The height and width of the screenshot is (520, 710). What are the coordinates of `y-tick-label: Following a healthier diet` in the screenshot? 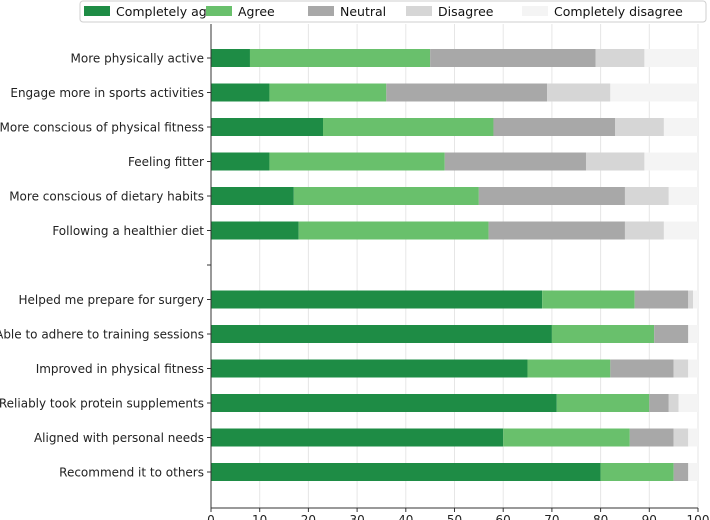 It's located at (128, 231).